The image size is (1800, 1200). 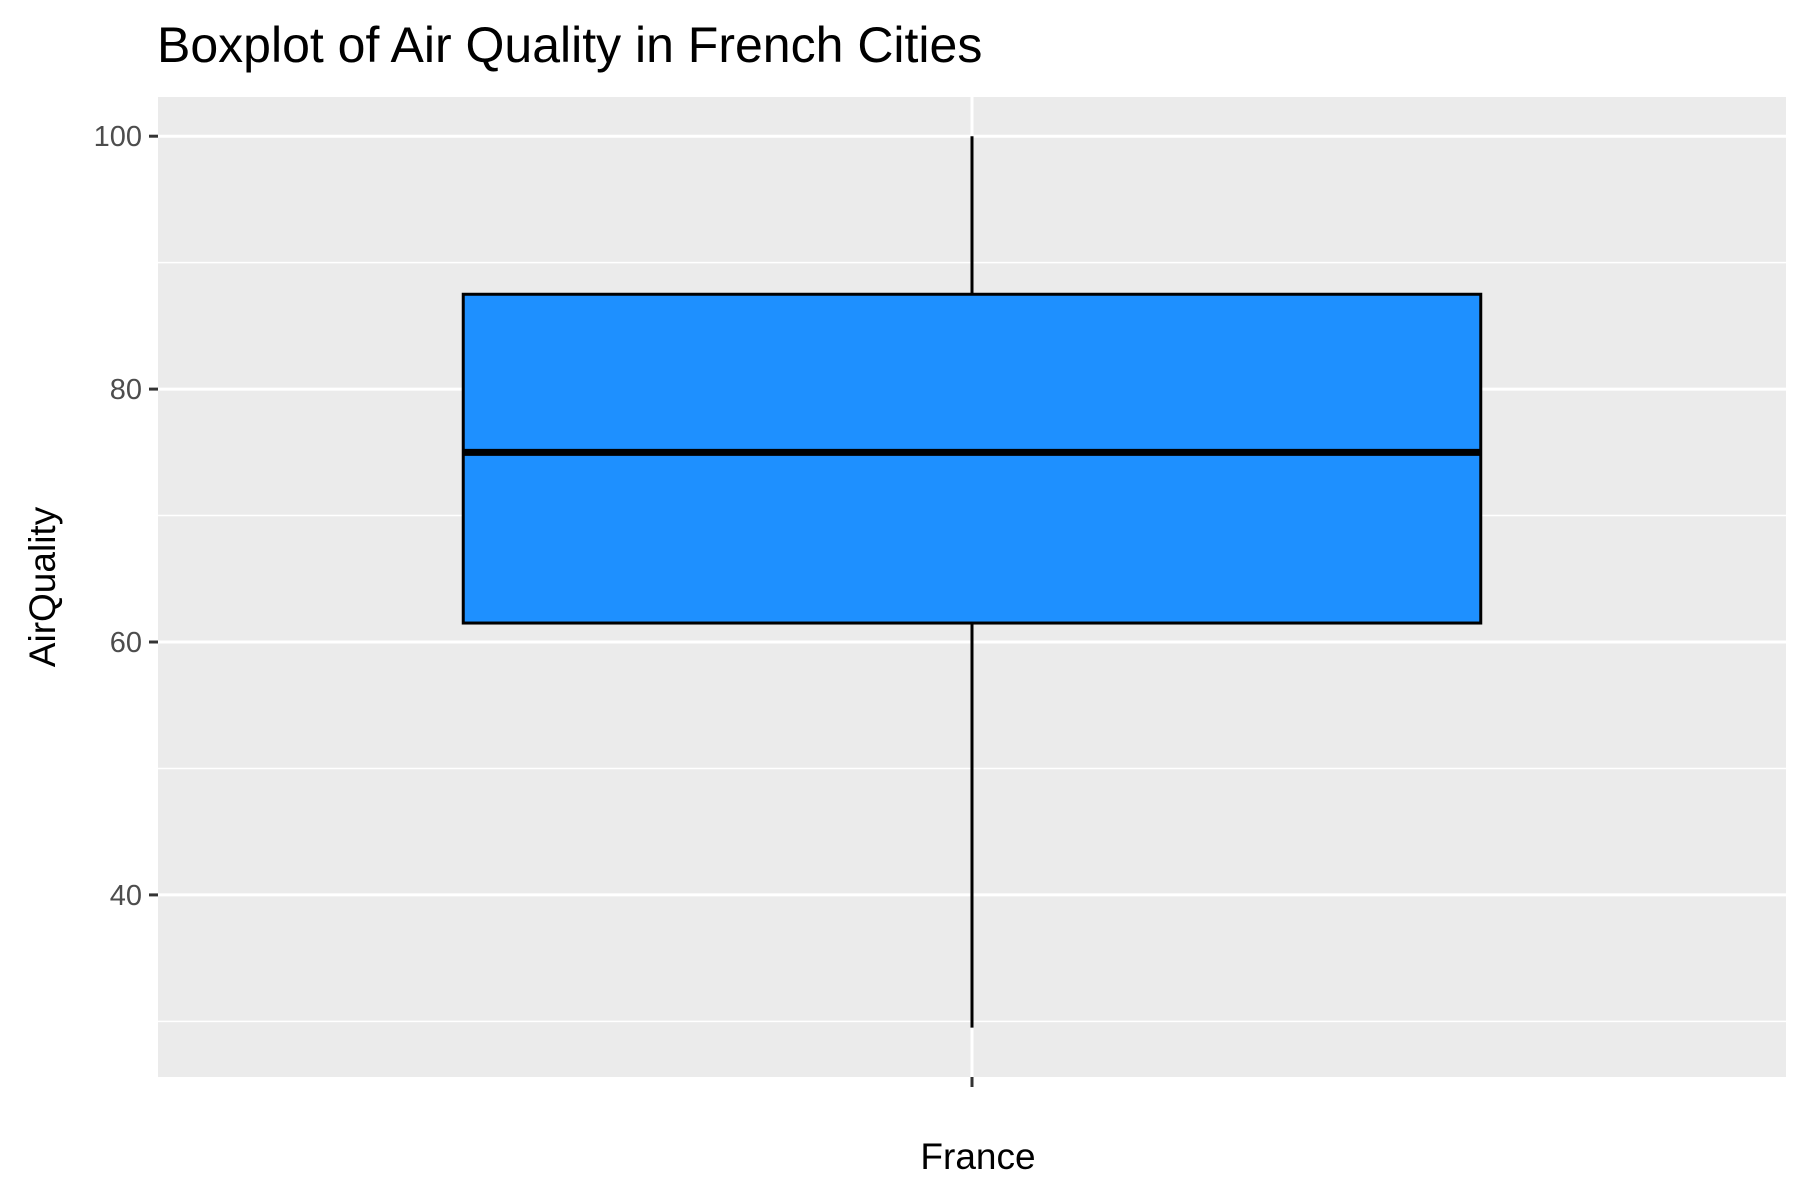 I want to click on y-tick-label: 60, so click(x=126, y=643).